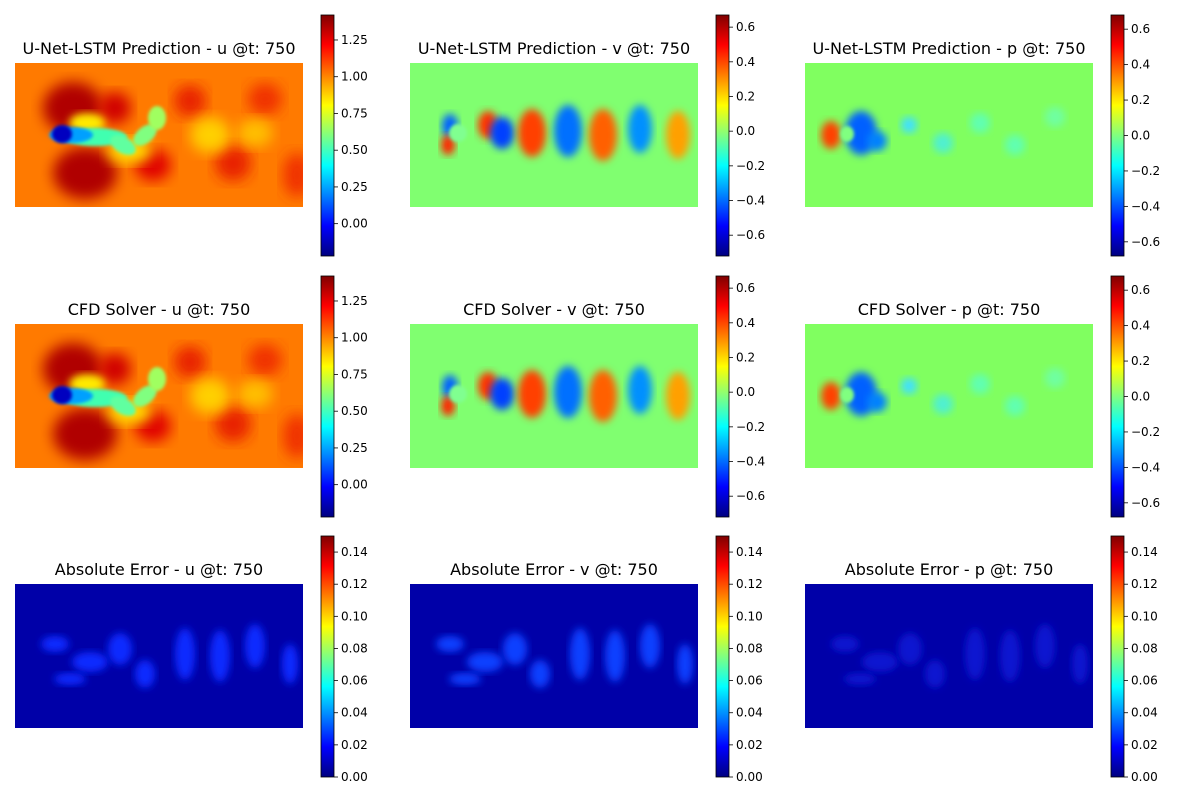 The width and height of the screenshot is (1200, 800). Describe the element at coordinates (159, 656) in the screenshot. I see `heatmap-error-u` at that location.